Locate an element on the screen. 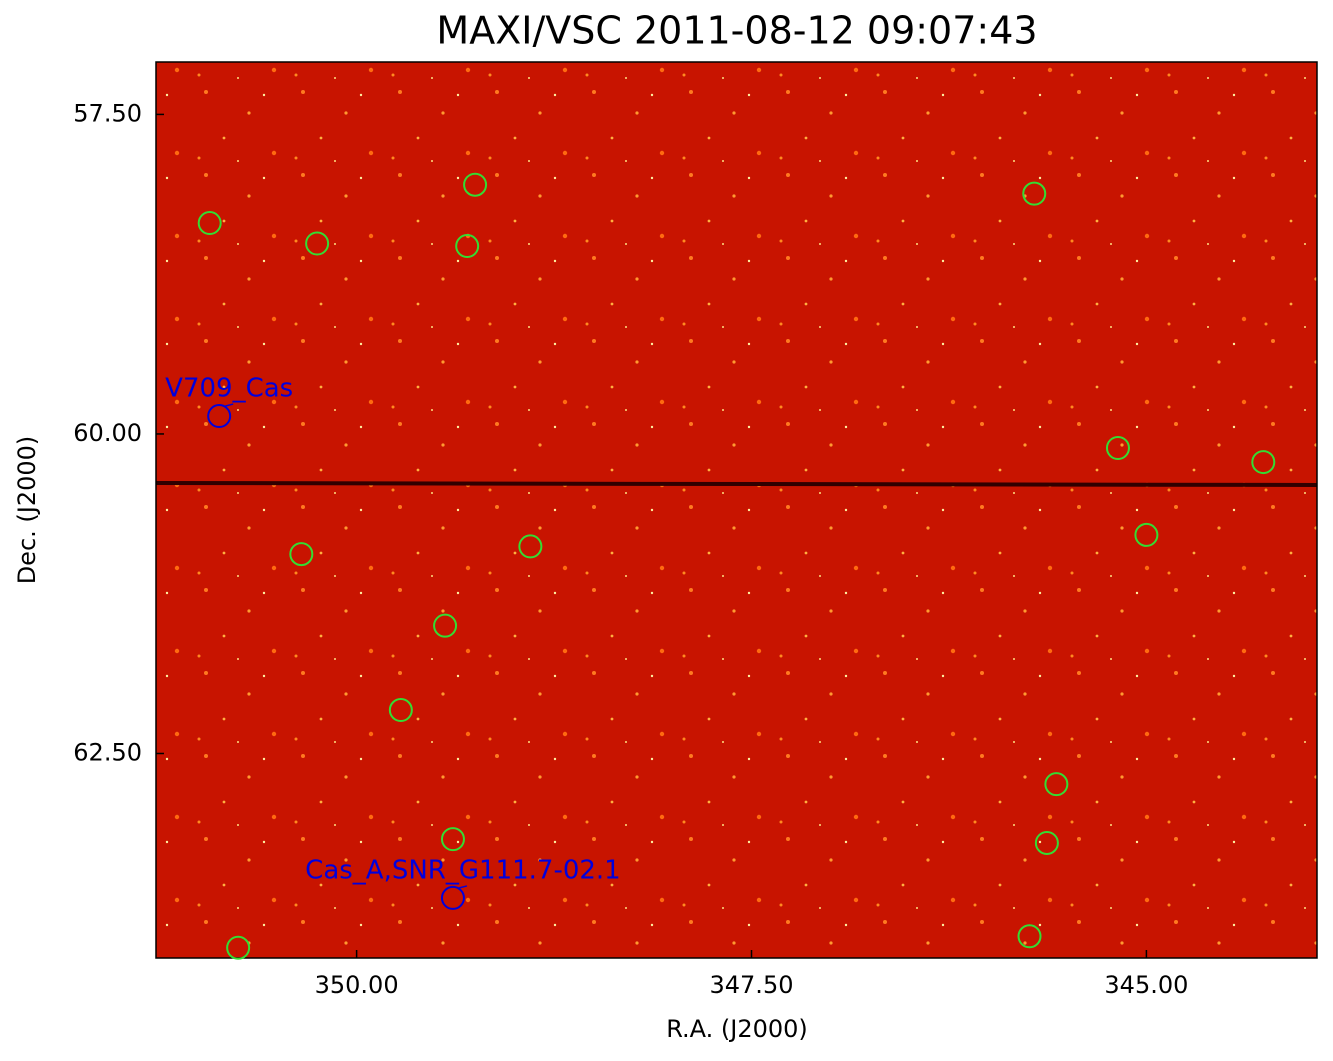 The width and height of the screenshot is (1333, 1061). x-tick-label: 350.00 is located at coordinates (357, 985).